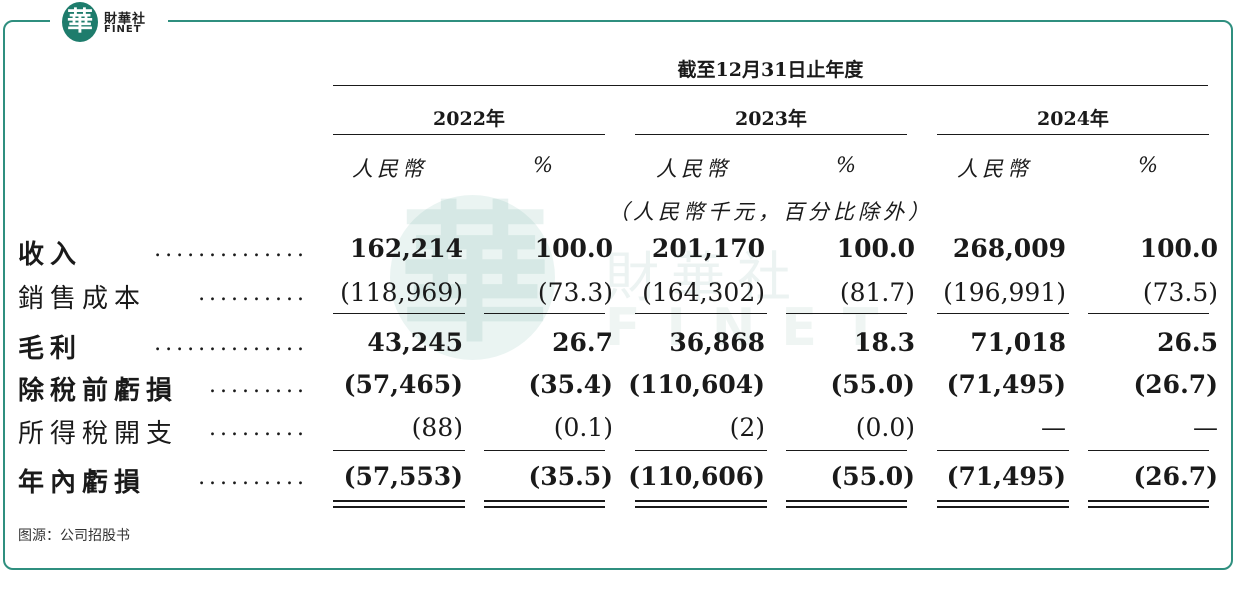  I want to click on cell-2023-amount: (2), so click(747, 427).